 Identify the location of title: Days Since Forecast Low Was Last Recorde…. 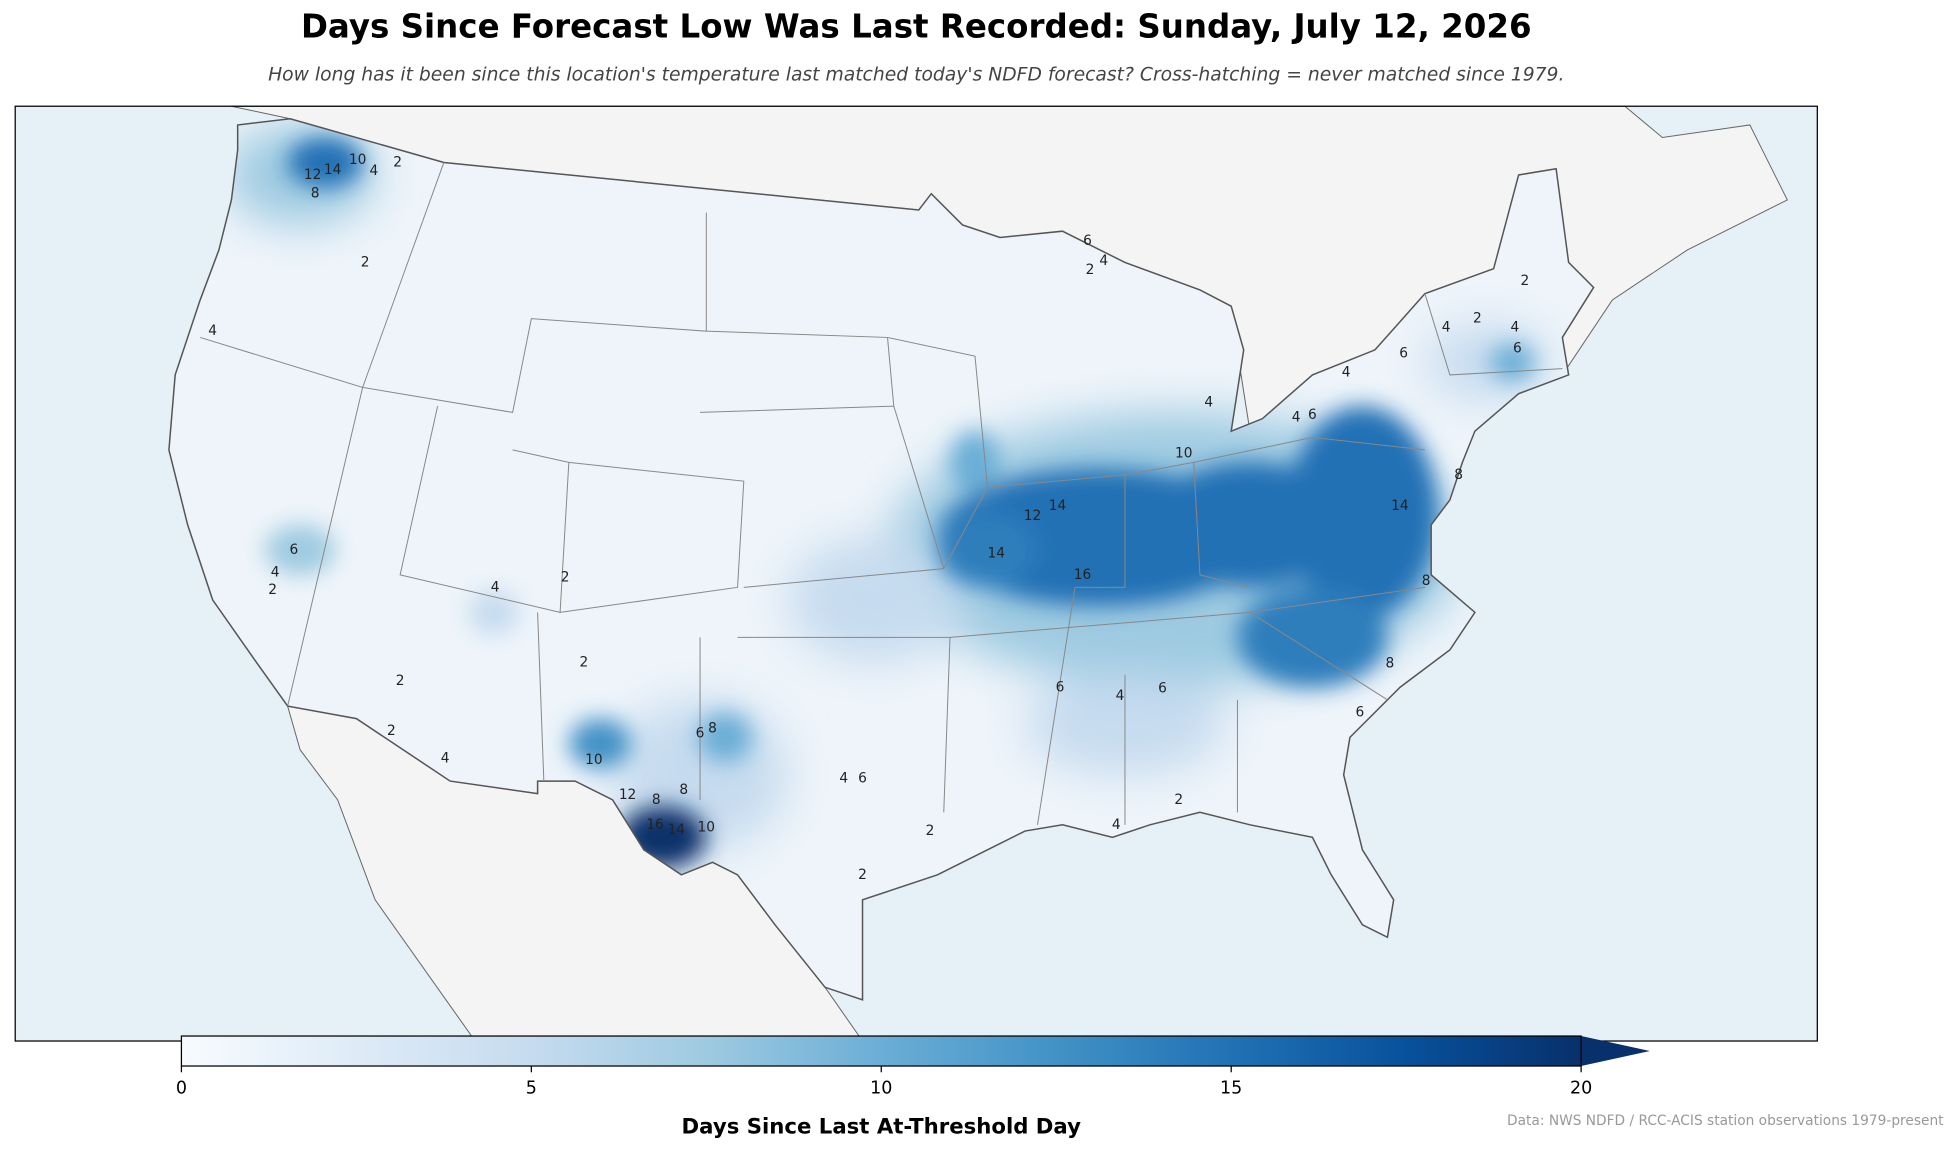
(916, 27).